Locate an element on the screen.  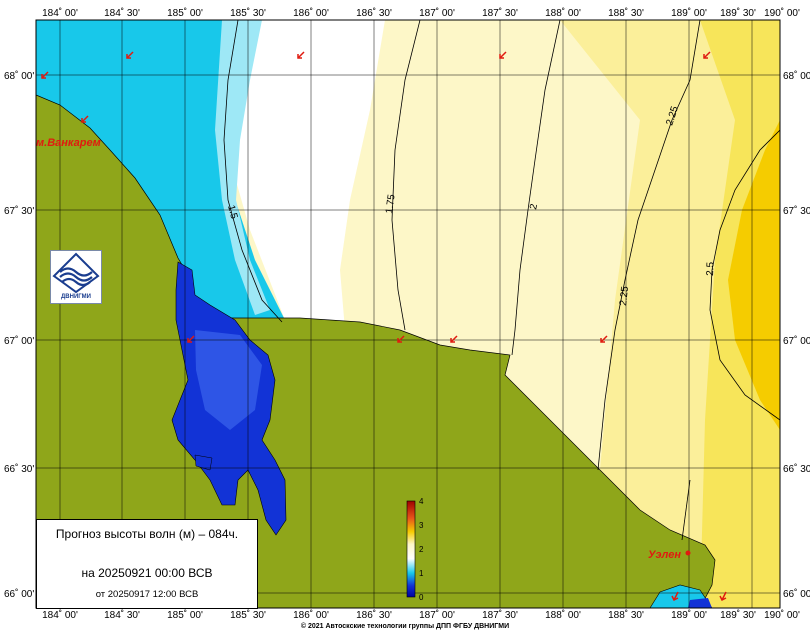
latitude-labels-left: 68˚ 00' 67˚ 30' 67˚ 00' 66˚ 30' 66˚ 00' is located at coordinates (19, 335).